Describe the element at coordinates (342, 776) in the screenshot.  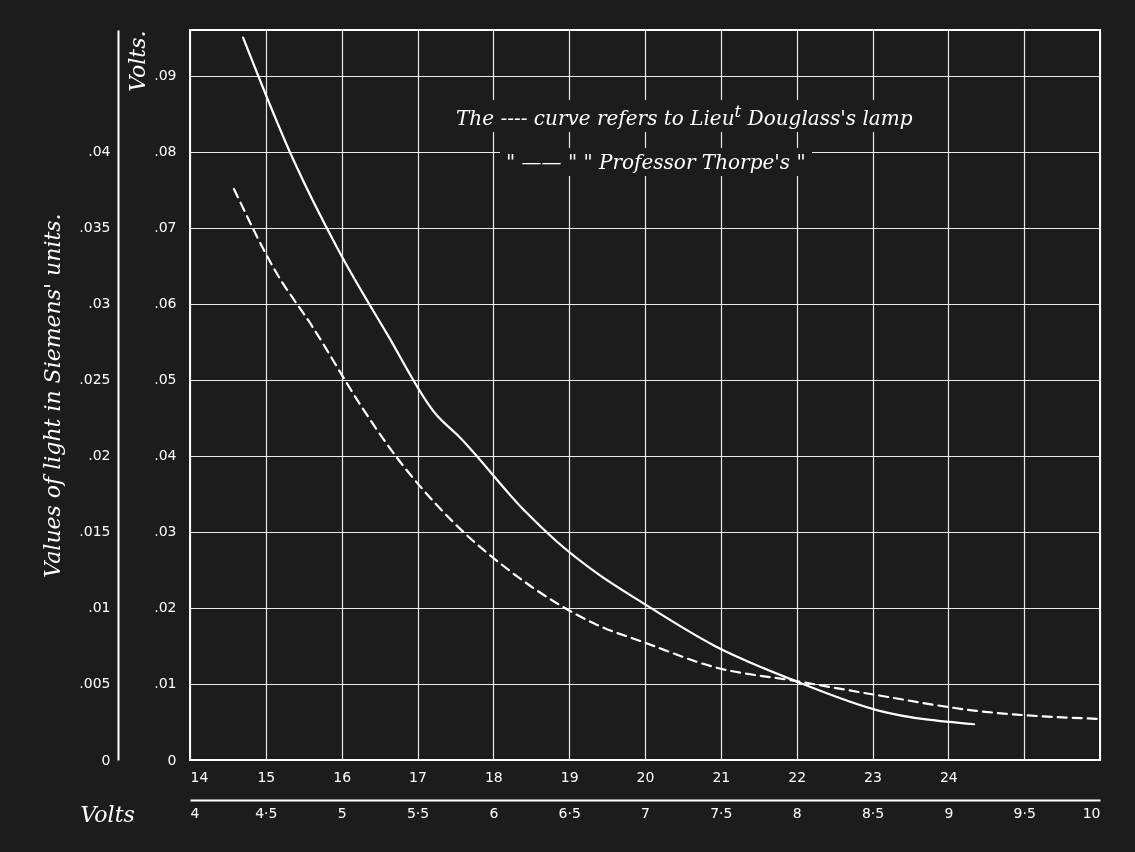
I see `x2-tick-label: 16` at that location.